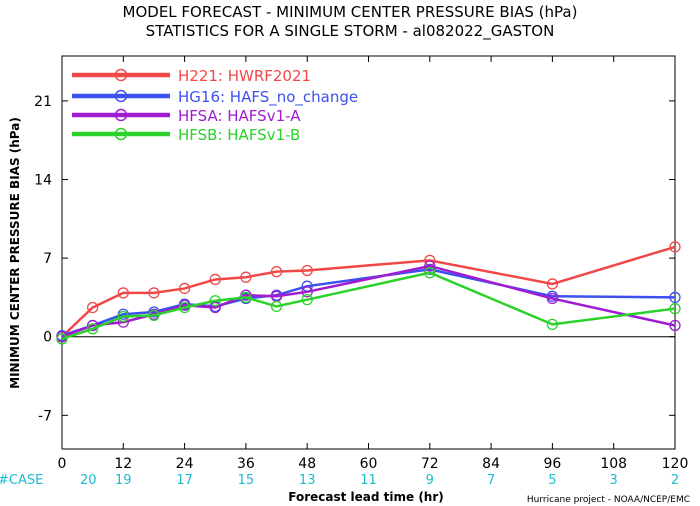  I want to click on case-count: 3, so click(614, 480).